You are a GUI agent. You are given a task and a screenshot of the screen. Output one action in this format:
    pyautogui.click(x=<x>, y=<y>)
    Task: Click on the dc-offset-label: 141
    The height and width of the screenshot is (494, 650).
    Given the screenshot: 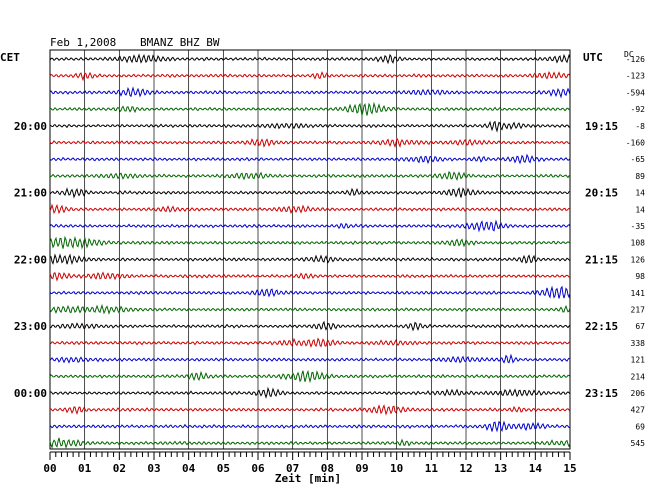 What is the action you would take?
    pyautogui.click(x=638, y=293)
    